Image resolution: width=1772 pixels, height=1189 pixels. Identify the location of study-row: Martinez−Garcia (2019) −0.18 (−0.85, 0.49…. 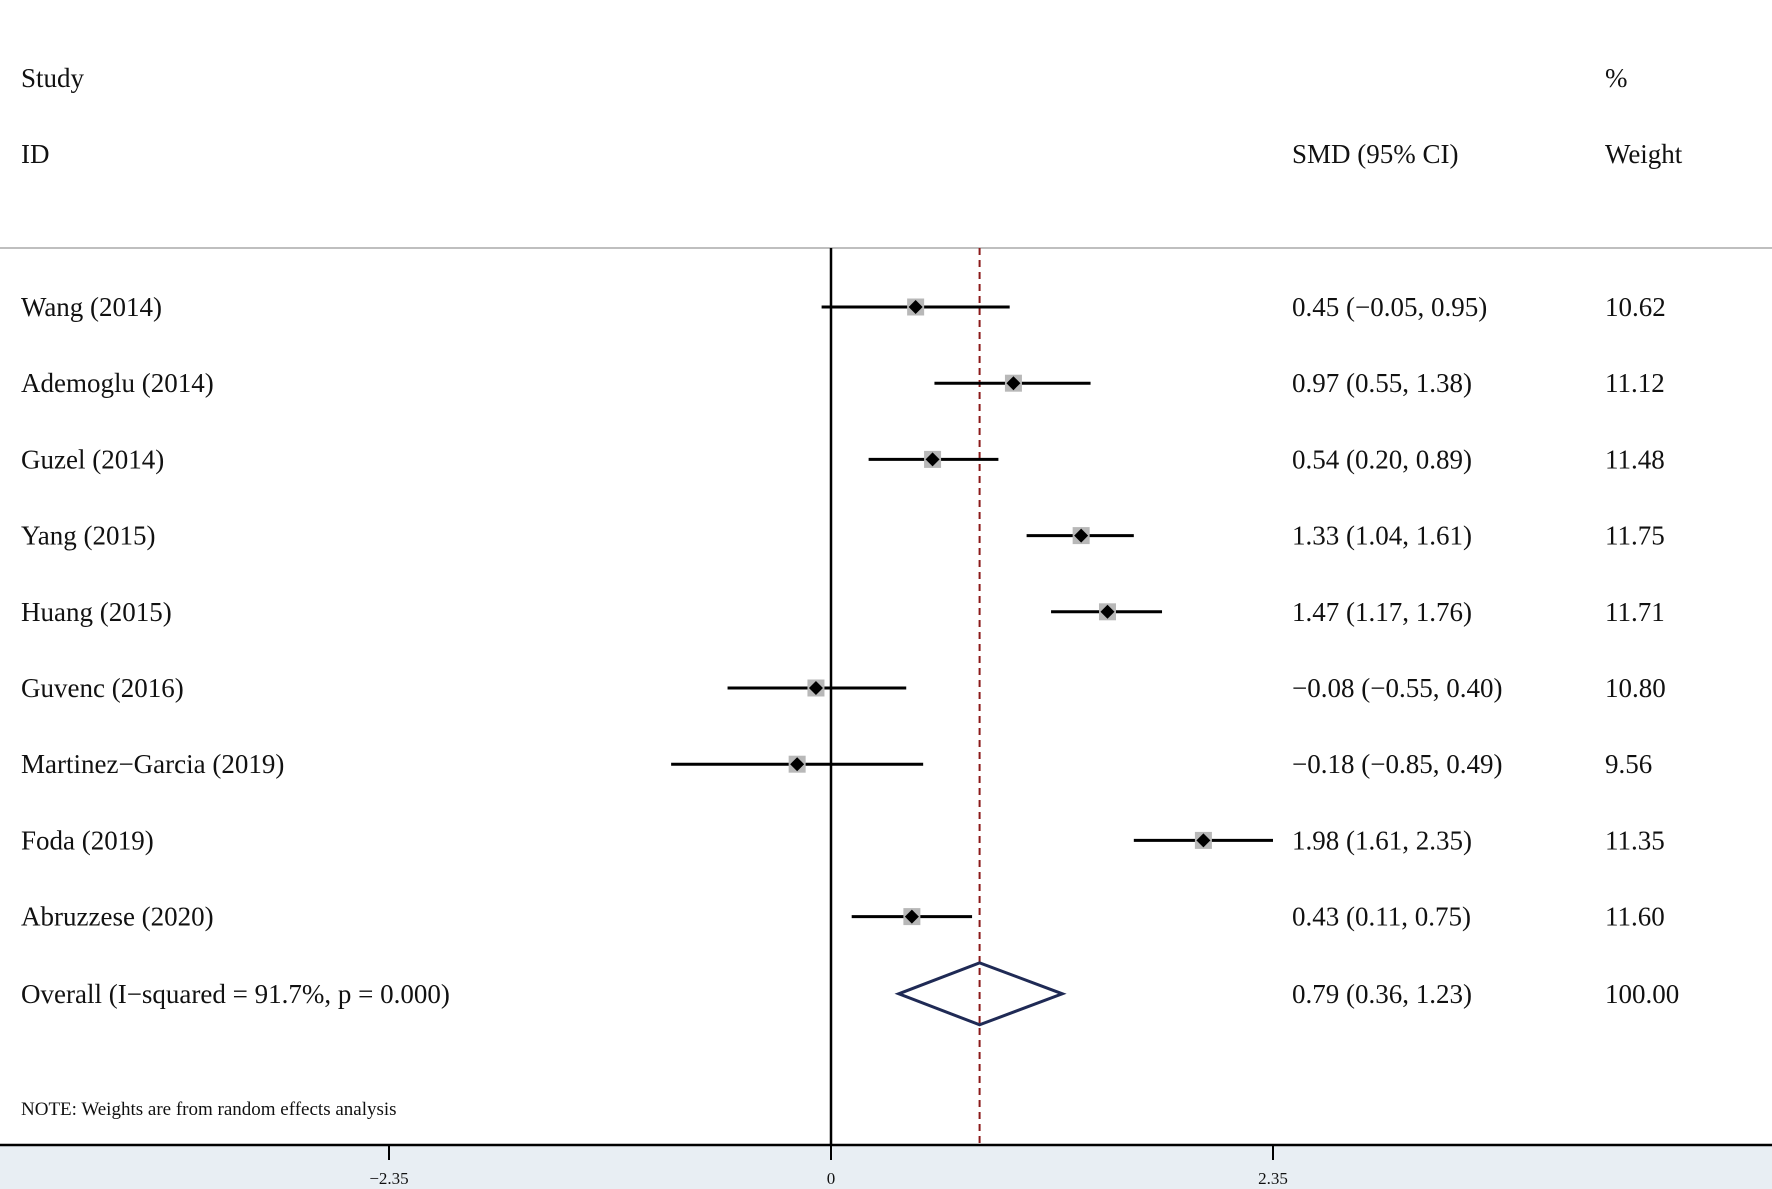
(836, 764).